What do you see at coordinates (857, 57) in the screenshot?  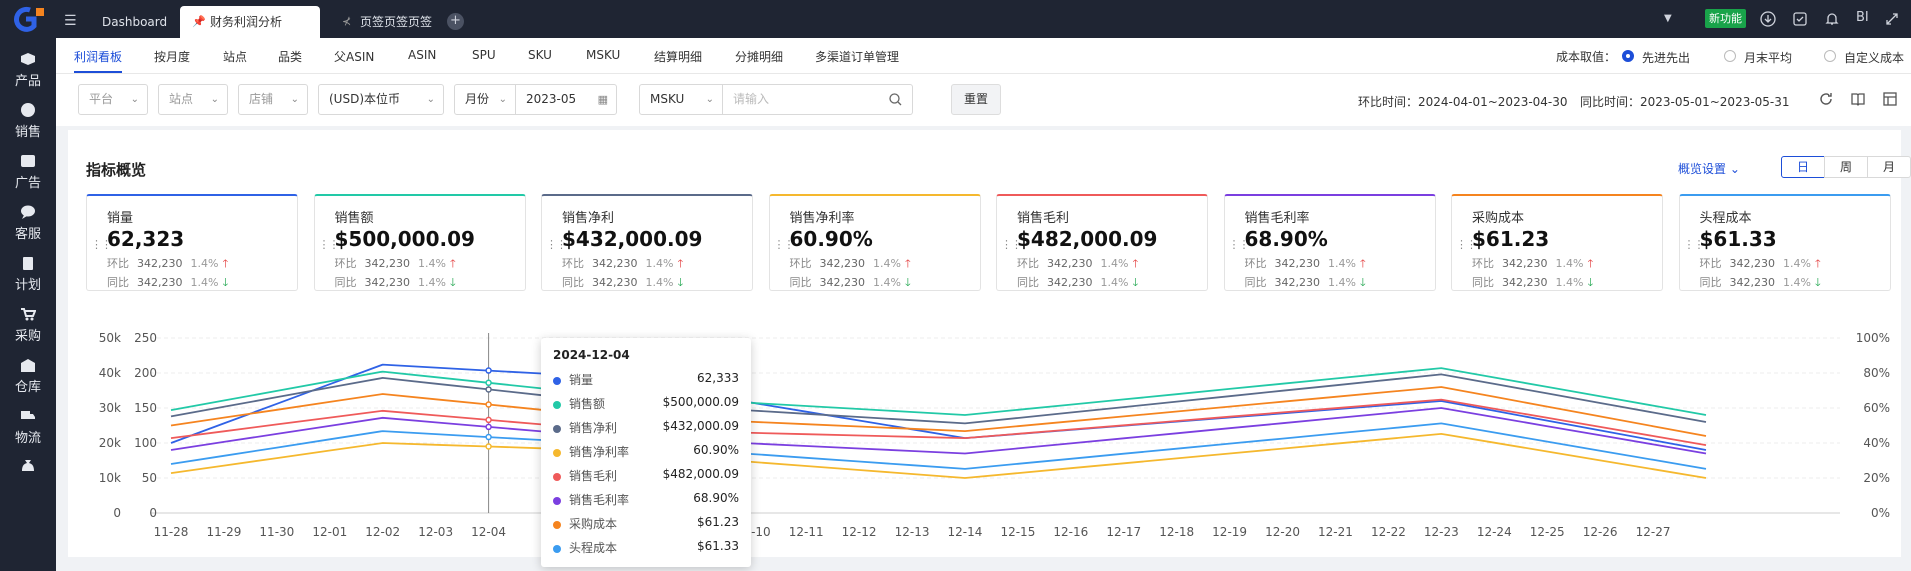 I see `subnav-multichannel: 多渠道订单管理` at bounding box center [857, 57].